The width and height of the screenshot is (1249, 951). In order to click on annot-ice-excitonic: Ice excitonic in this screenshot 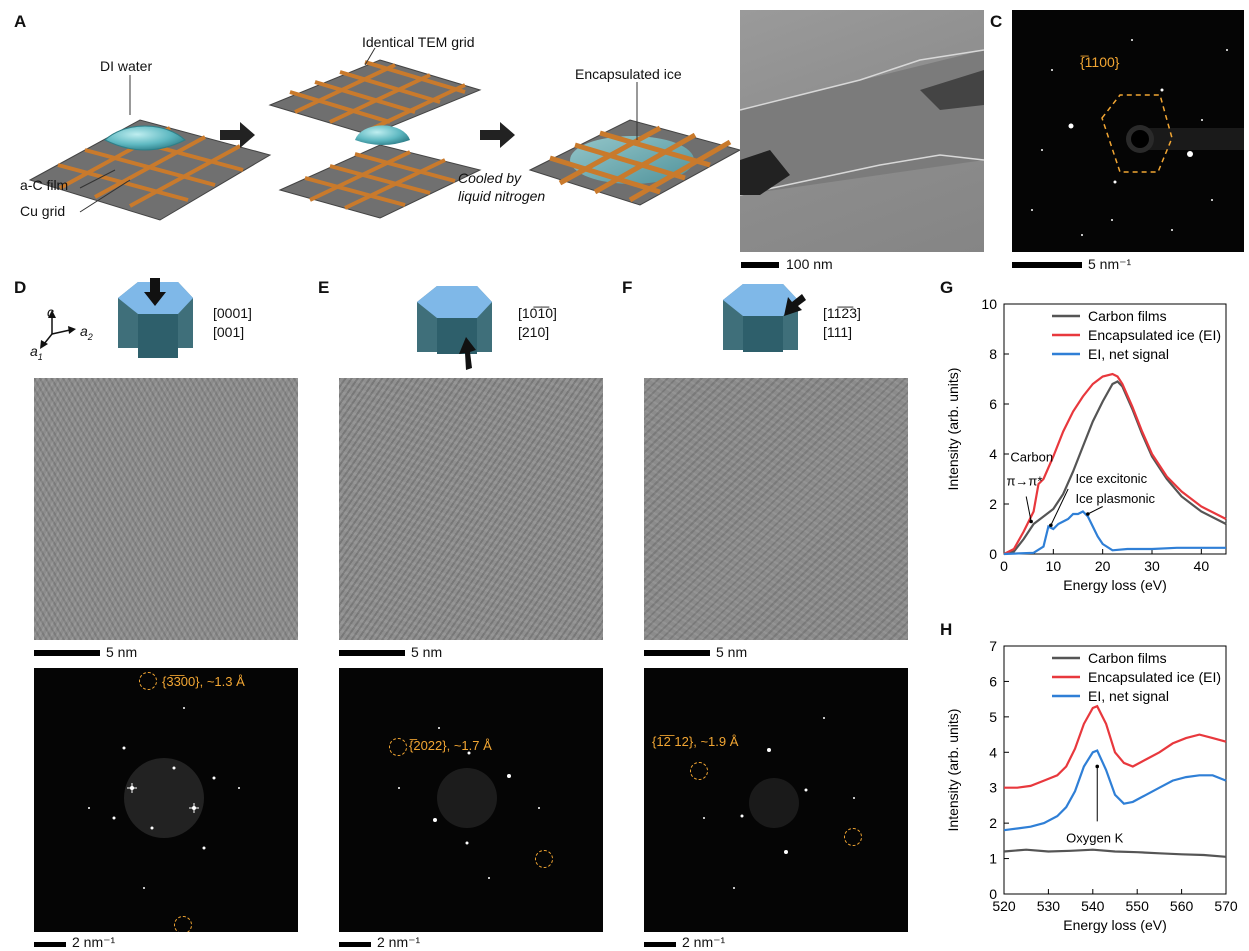, I will do `click(1112, 478)`.